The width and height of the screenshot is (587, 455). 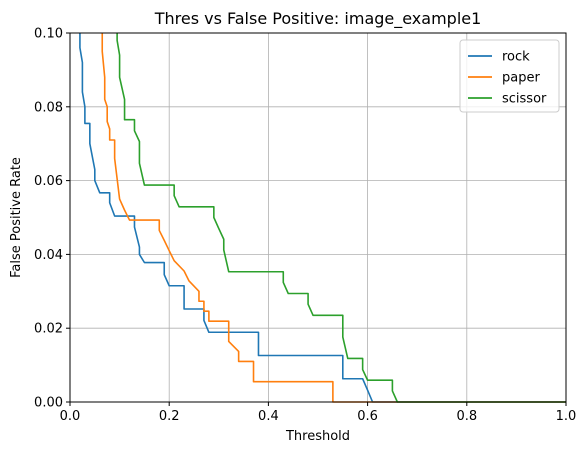 What do you see at coordinates (169, 416) in the screenshot?
I see `x-tick-label: 0.2` at bounding box center [169, 416].